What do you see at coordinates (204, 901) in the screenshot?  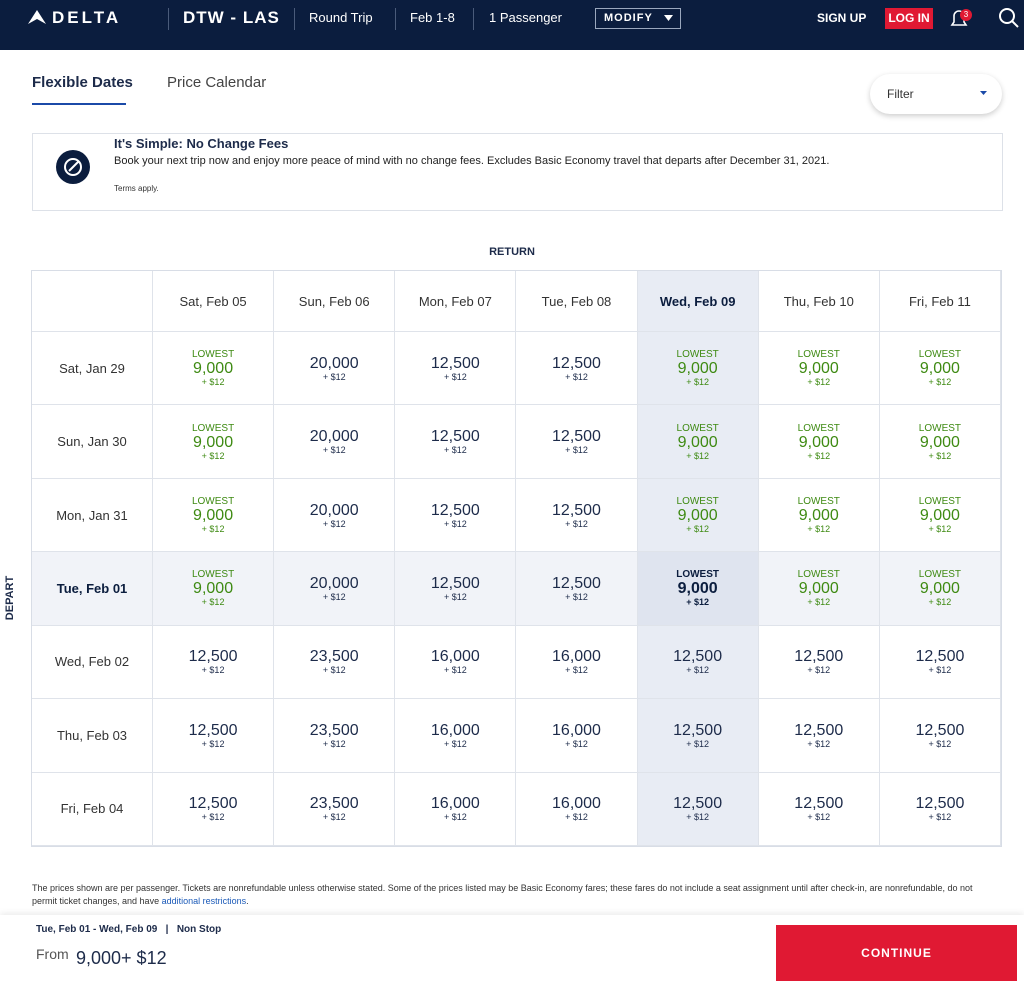 I see `restrictions-link: additional restrictions` at bounding box center [204, 901].